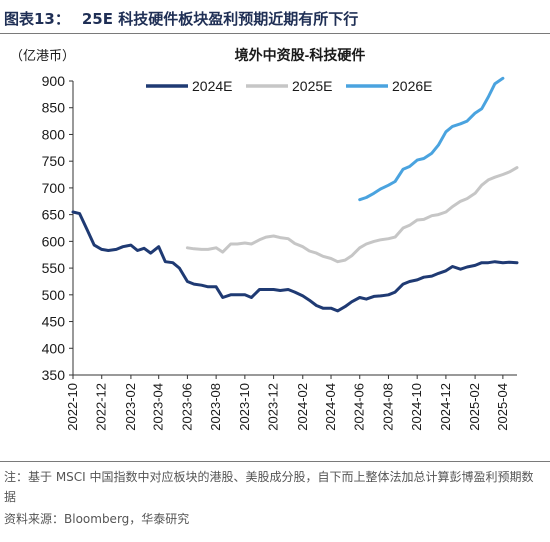  What do you see at coordinates (273, 407) in the screenshot?
I see `x-tick-label: 2023-12` at bounding box center [273, 407].